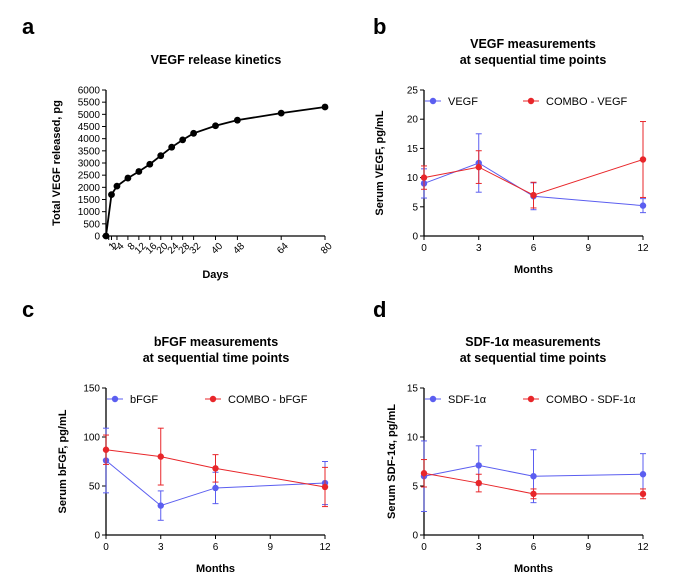 The width and height of the screenshot is (693, 583). What do you see at coordinates (89, 188) in the screenshot?
I see `y-tick-label: 2000` at bounding box center [89, 188].